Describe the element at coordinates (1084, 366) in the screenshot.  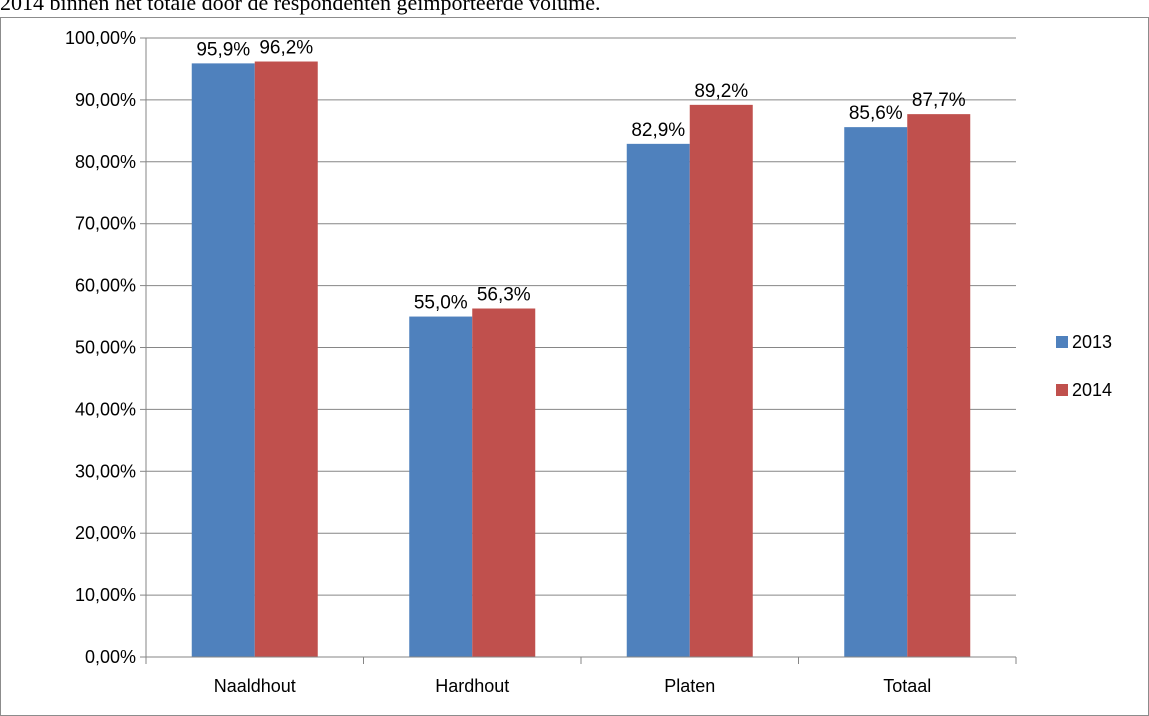
I see `legend: 2013 2014` at that location.